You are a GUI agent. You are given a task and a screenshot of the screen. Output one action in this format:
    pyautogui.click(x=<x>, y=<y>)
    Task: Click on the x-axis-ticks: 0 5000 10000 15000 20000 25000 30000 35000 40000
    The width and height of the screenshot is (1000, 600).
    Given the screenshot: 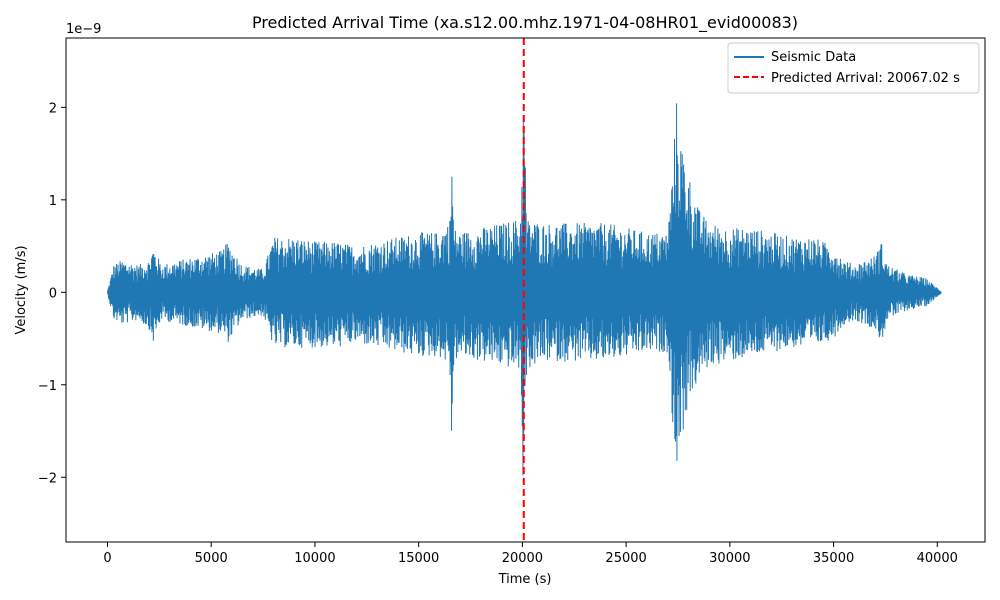 What is the action you would take?
    pyautogui.click(x=530, y=554)
    